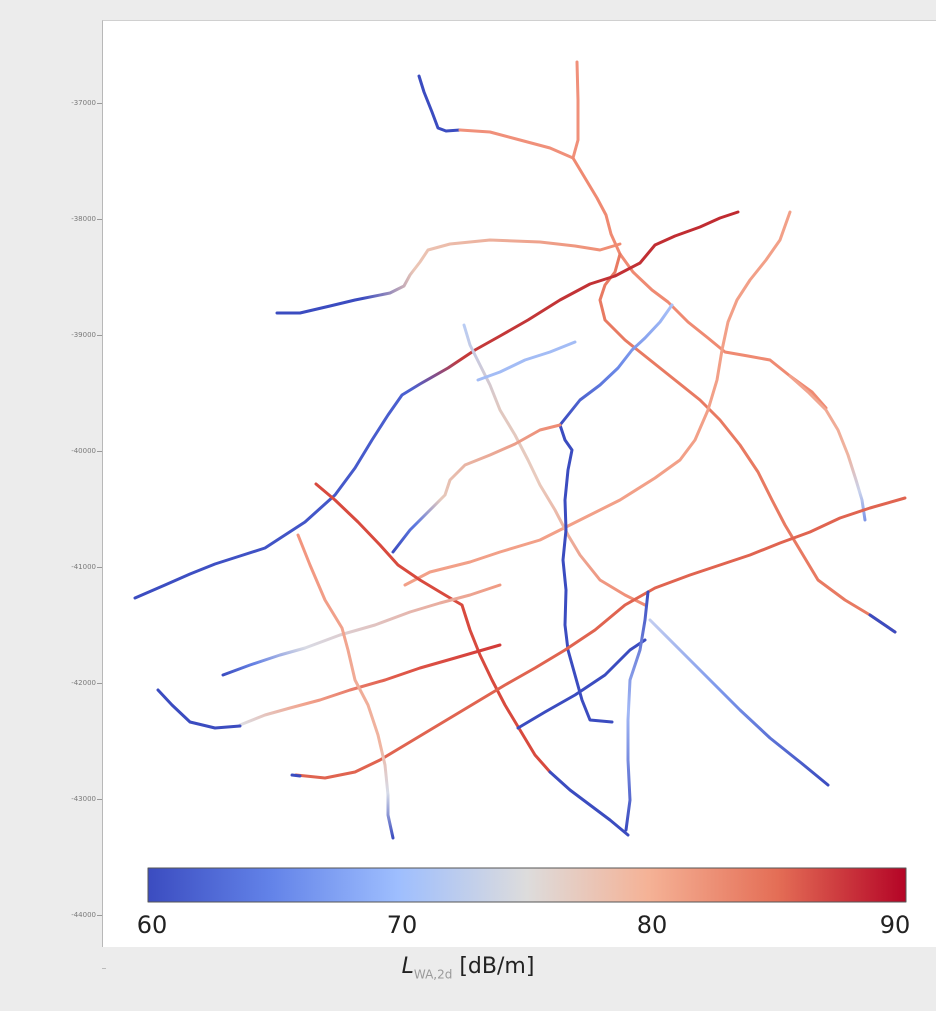  Describe the element at coordinates (407, 966) in the screenshot. I see `colorbar-label-symbol: L` at that location.